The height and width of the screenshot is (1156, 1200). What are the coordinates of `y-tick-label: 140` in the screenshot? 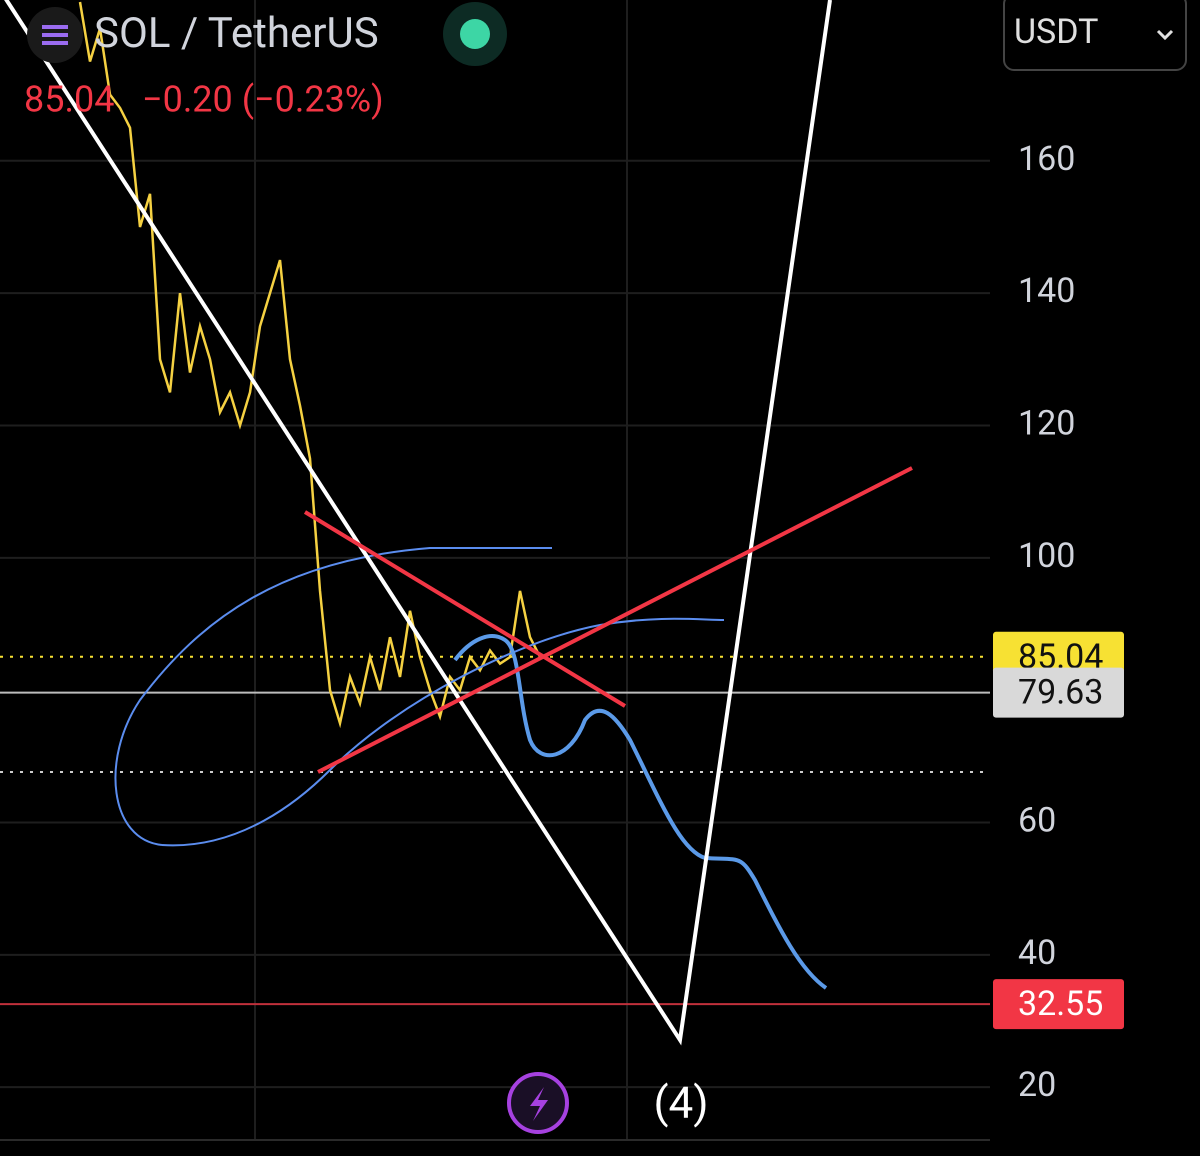 It's located at (1046, 291).